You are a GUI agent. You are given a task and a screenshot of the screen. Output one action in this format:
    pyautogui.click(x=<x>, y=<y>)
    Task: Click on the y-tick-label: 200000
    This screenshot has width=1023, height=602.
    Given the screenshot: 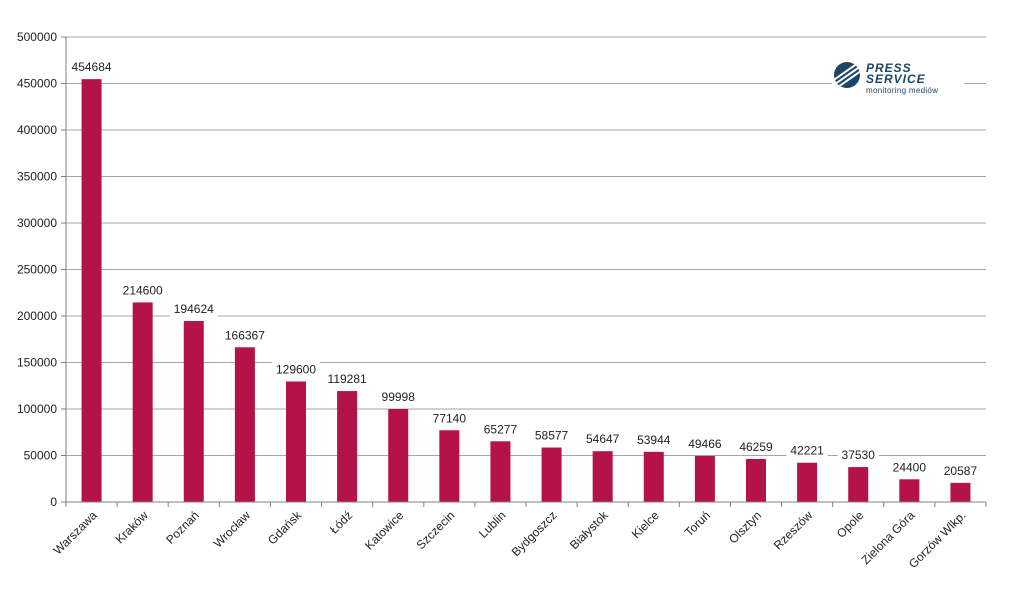 What is the action you would take?
    pyautogui.click(x=37, y=316)
    